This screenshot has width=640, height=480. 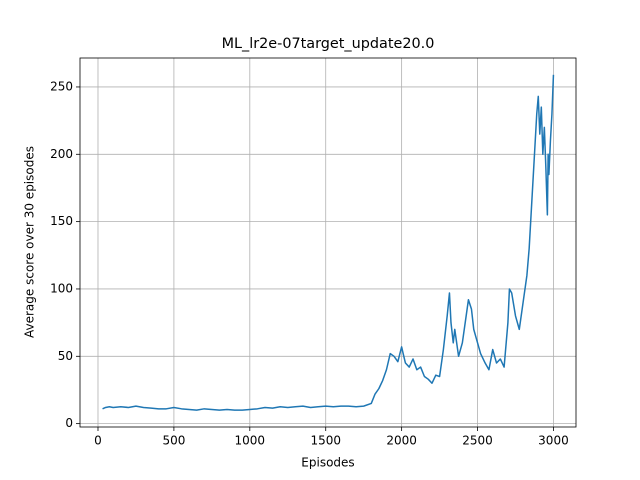 What do you see at coordinates (61, 221) in the screenshot?
I see `y-tick-label: 150` at bounding box center [61, 221].